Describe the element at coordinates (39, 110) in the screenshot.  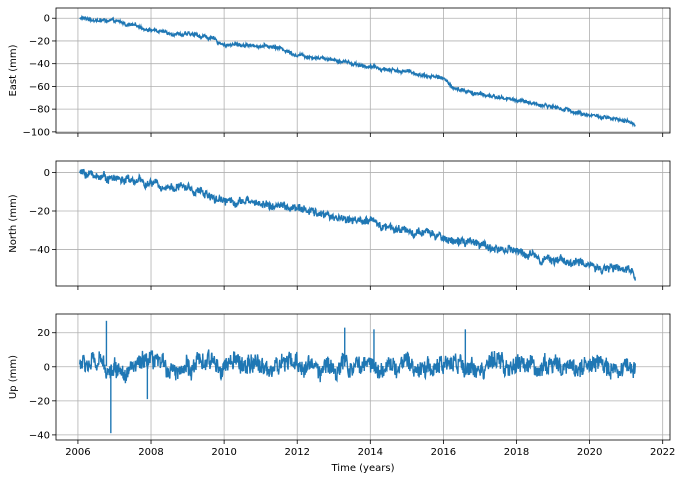
I see `y-tick-label: −80` at that location.